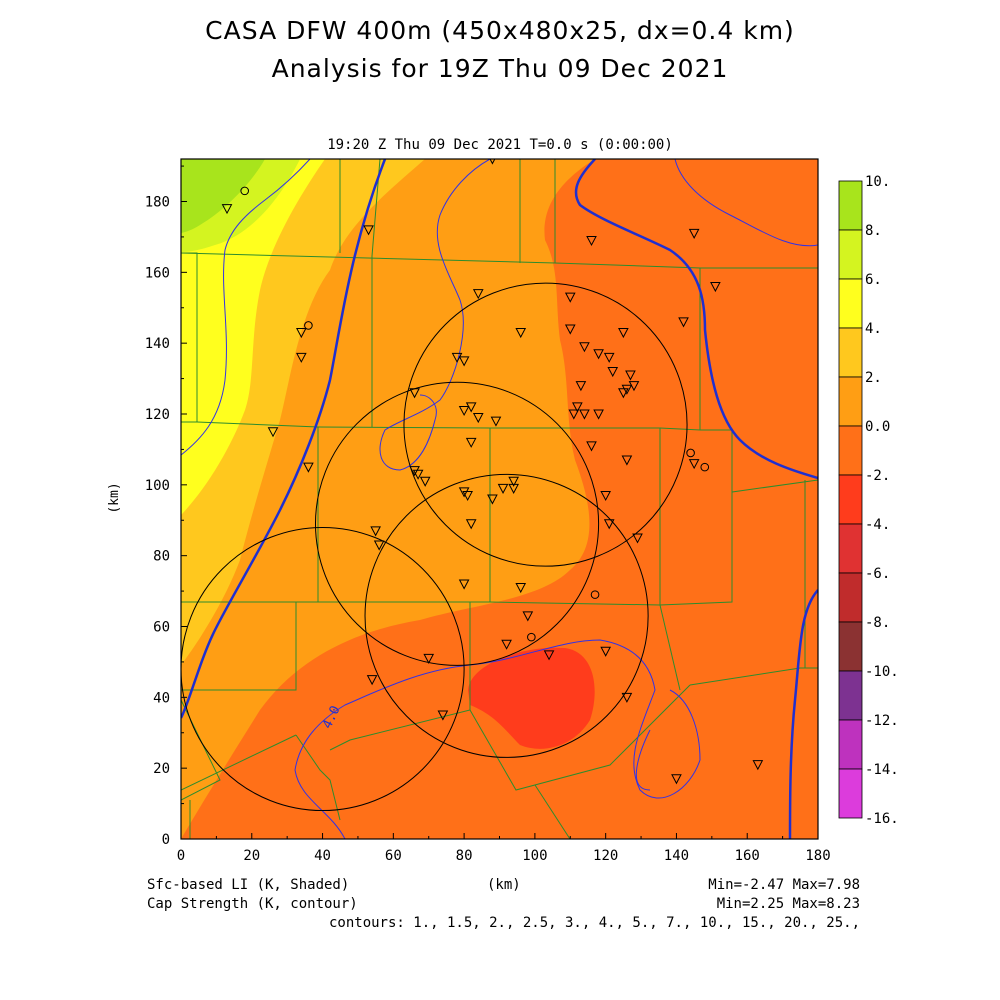 Image resolution: width=1000 pixels, height=1000 pixels. Describe the element at coordinates (676, 856) in the screenshot. I see `x-tick-label: 140` at that location.